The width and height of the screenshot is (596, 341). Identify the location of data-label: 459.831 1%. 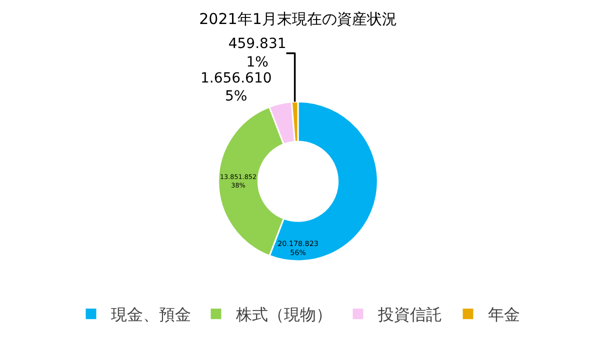
(257, 53).